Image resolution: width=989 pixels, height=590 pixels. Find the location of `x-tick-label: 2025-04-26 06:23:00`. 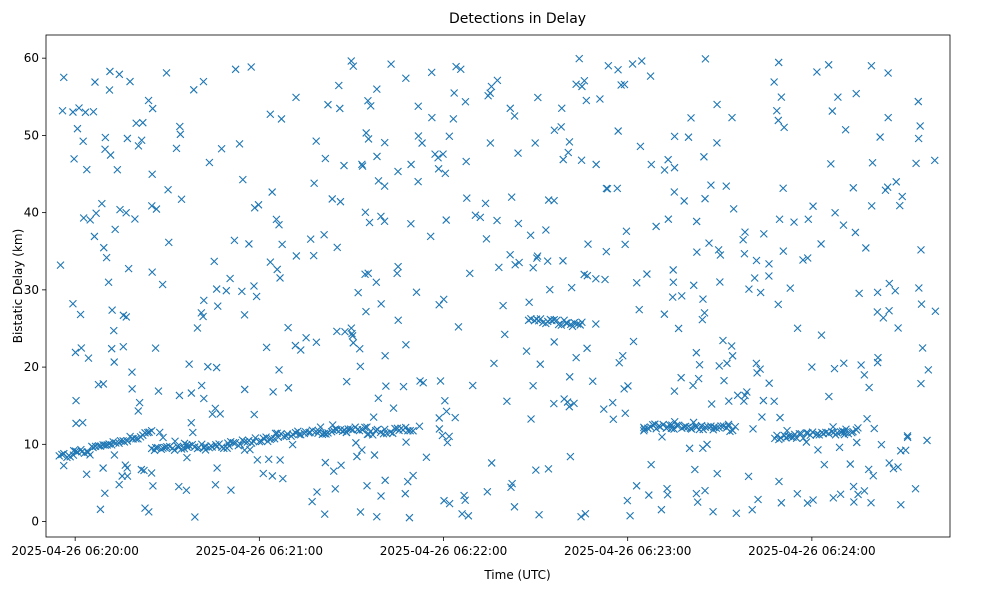

x-tick-label: 2025-04-26 06:23:00 is located at coordinates (627, 551).